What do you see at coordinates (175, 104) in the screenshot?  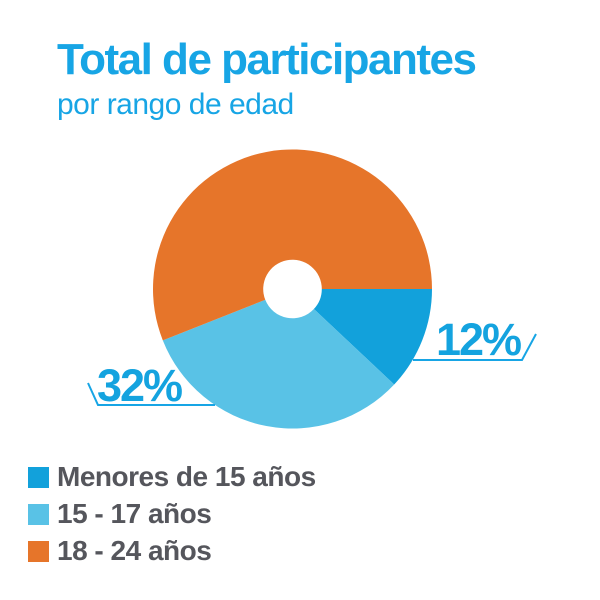 I see `chart-subtitle: por rango de edad` at bounding box center [175, 104].